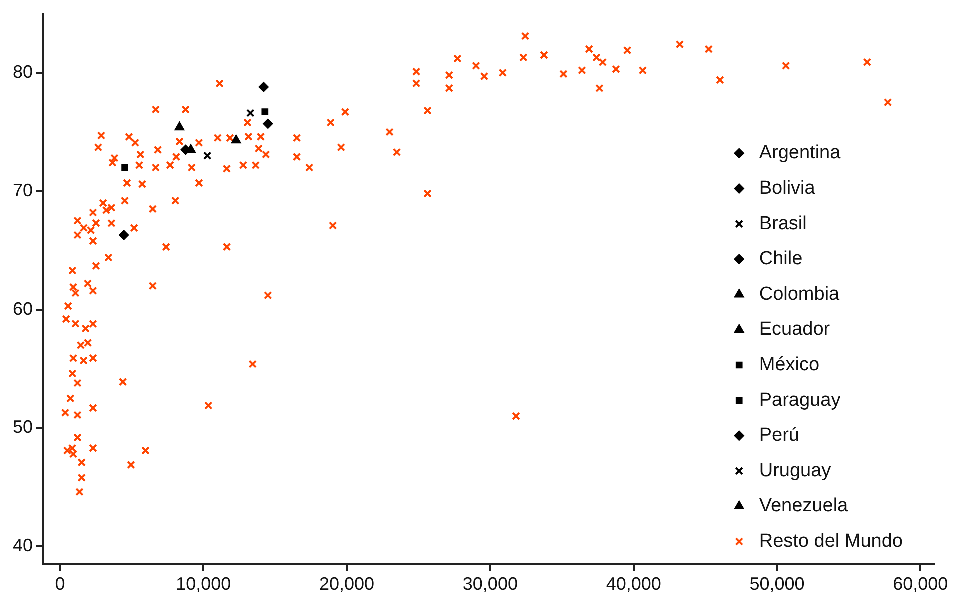 The width and height of the screenshot is (957, 603). Describe the element at coordinates (779, 435) in the screenshot. I see `legend-label: Perú` at that location.